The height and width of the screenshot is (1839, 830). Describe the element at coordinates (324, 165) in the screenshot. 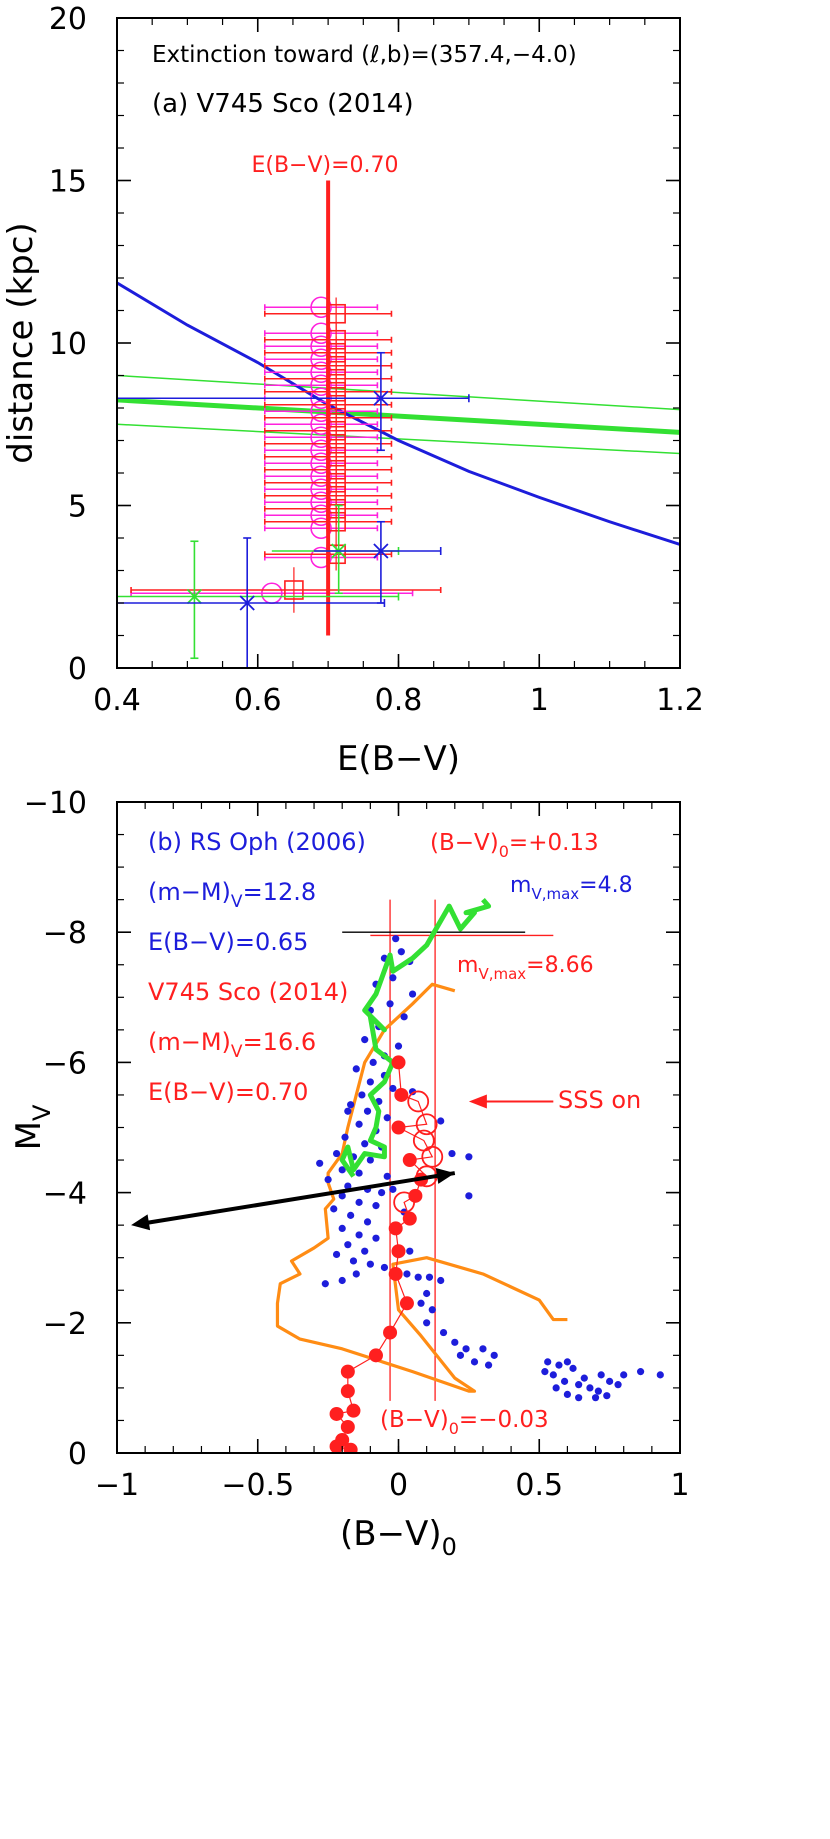

I see `ebv-annotation-a: E(B−V)=0.70` at that location.